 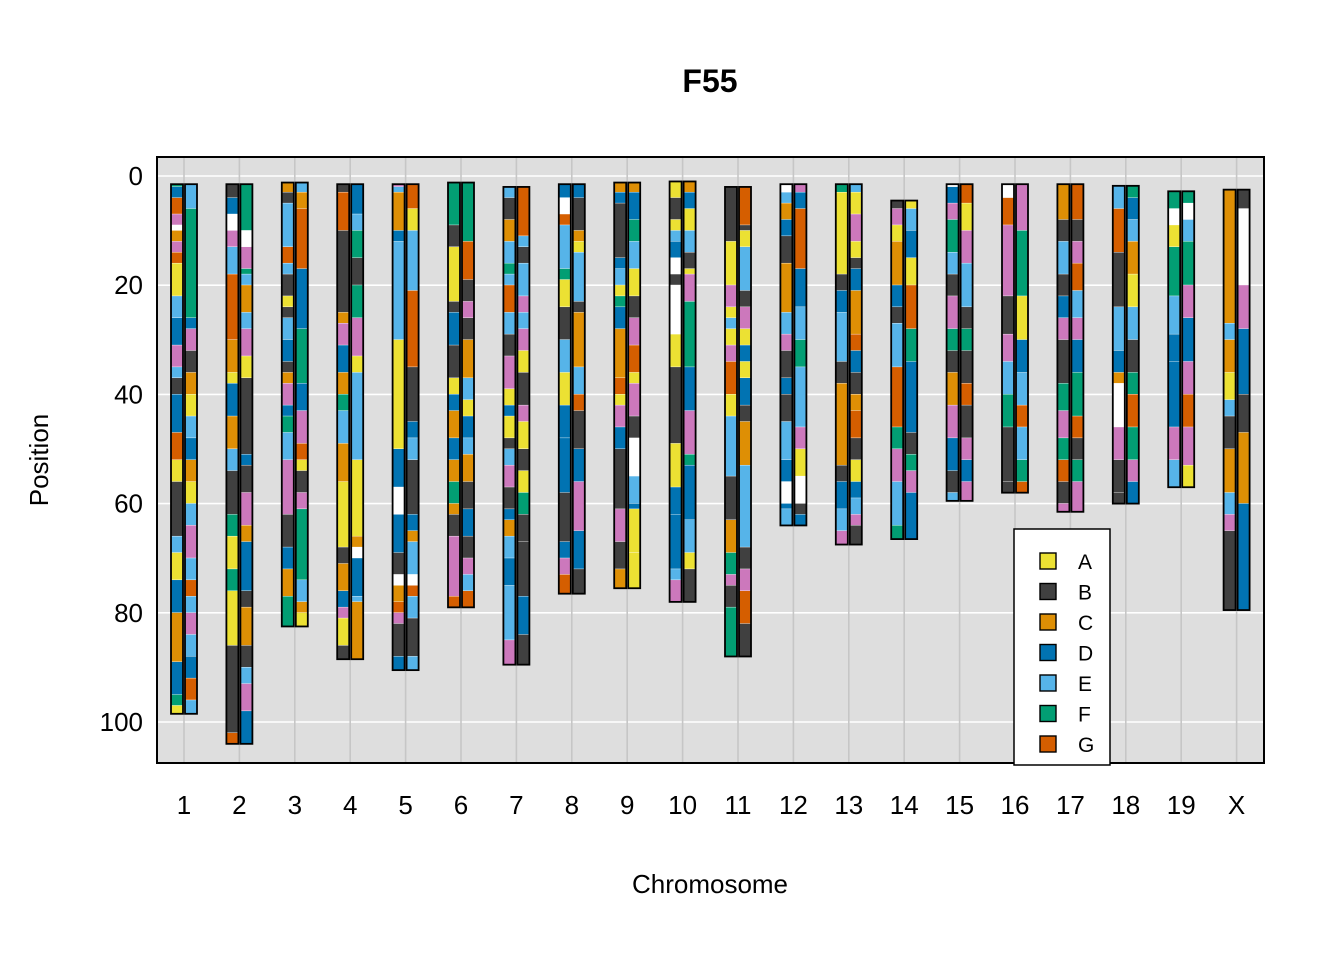 I want to click on legend-label-D: D, so click(x=1085, y=654).